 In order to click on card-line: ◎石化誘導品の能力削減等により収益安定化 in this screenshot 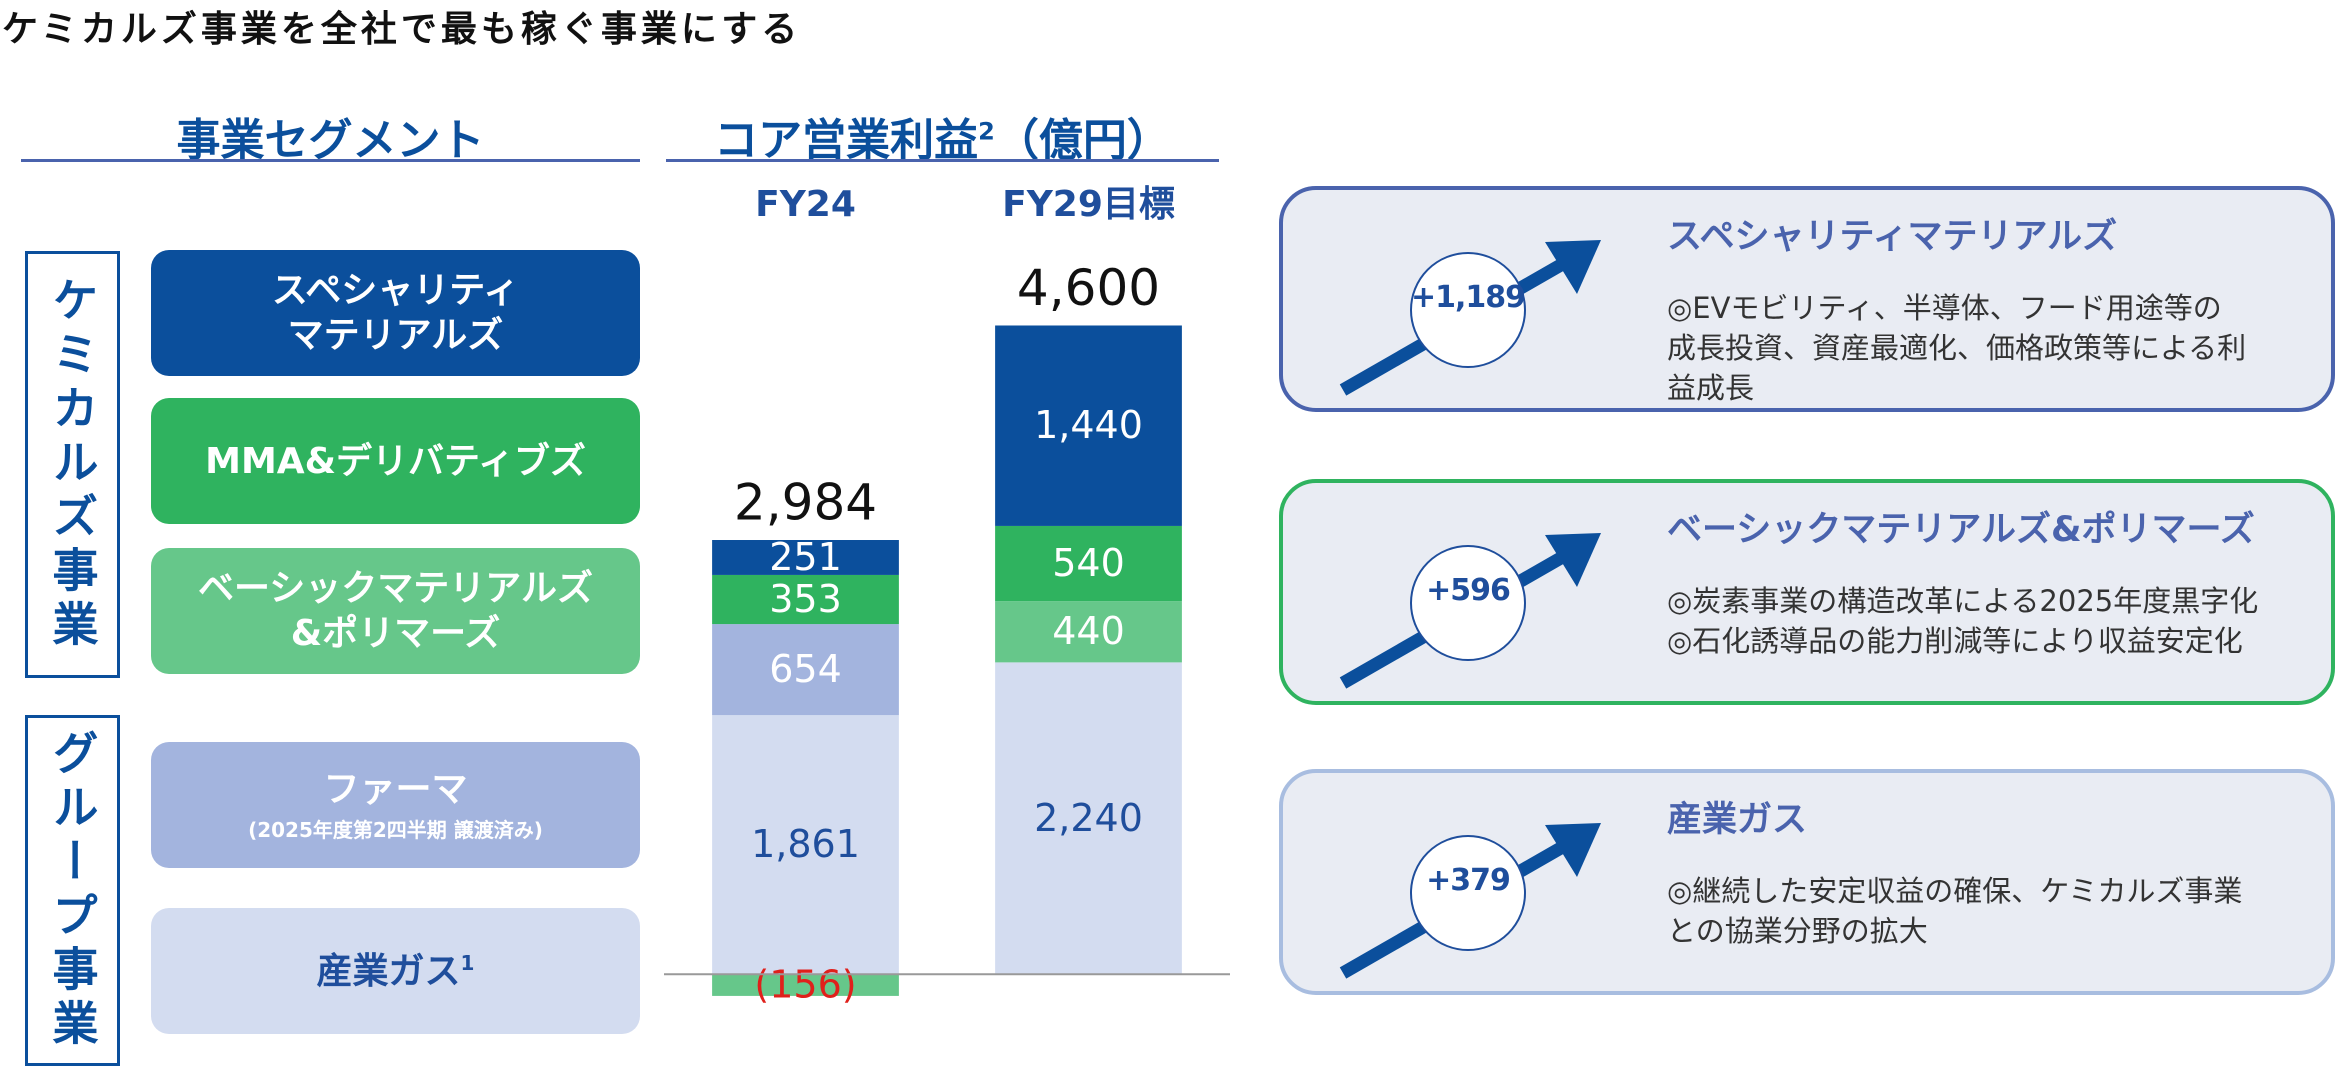, I will do `click(1955, 641)`.